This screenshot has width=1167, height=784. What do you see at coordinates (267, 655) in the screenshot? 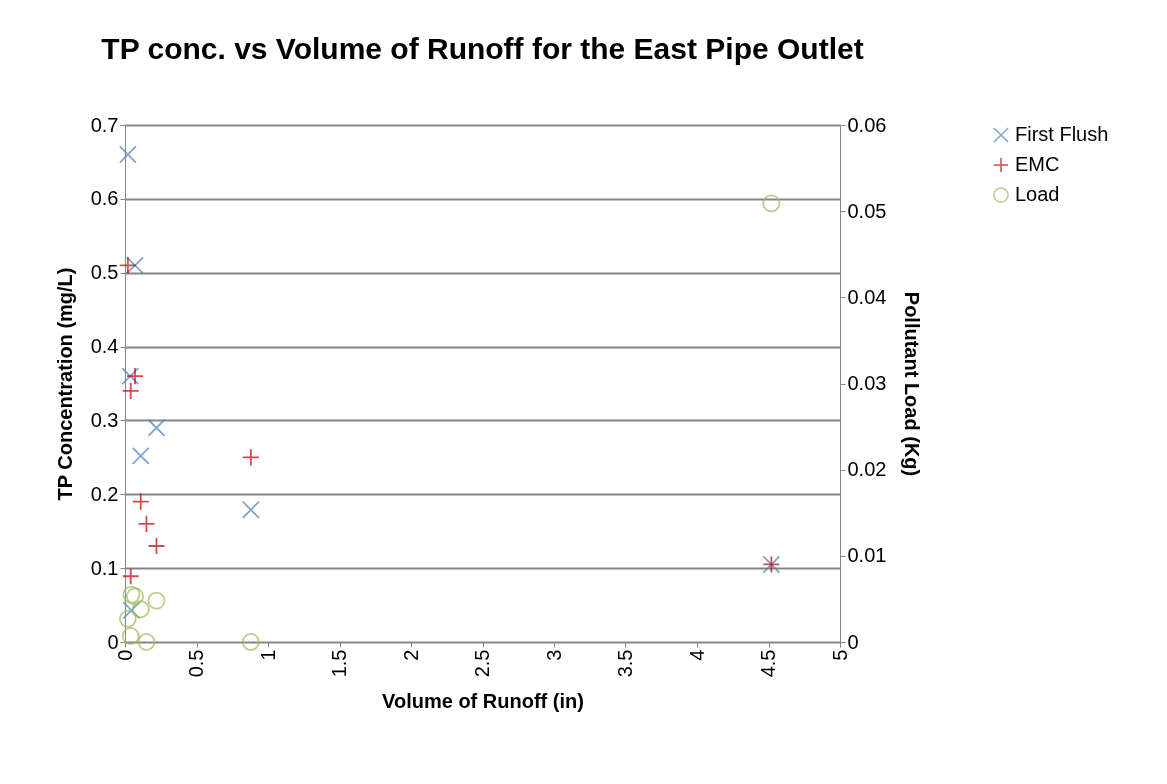
I see `x-tick-label: 1` at bounding box center [267, 655].